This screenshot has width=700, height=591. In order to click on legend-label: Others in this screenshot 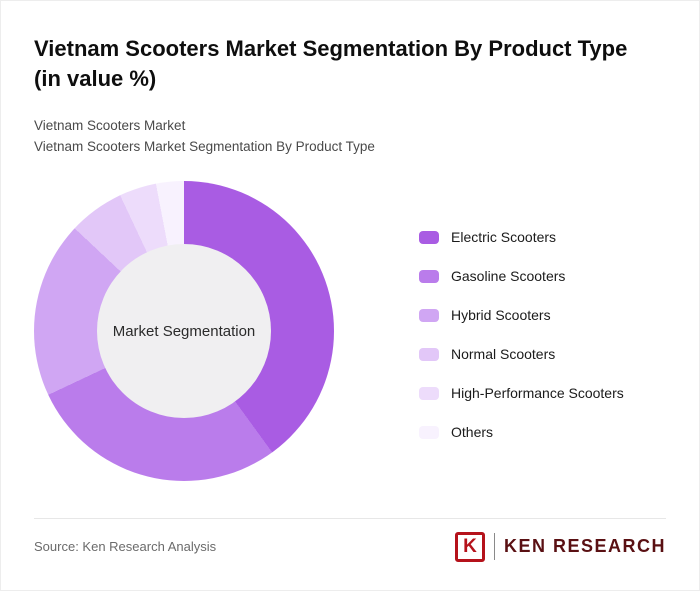, I will do `click(472, 432)`.